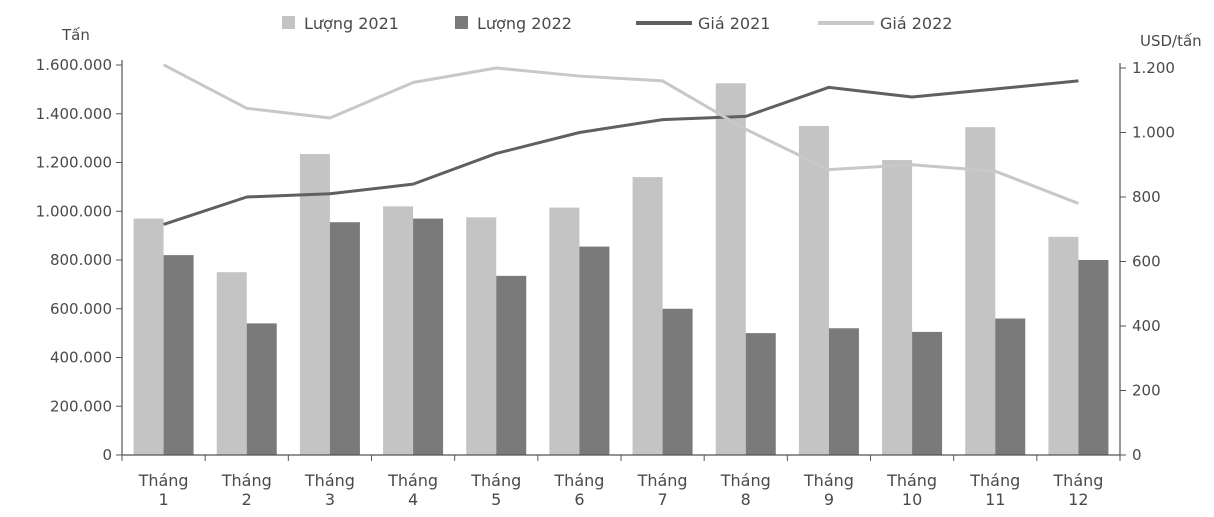 Image resolution: width=1214 pixels, height=517 pixels. I want to click on right-axis-ticks: 0 200 400 600 800 1.000 1.200, so click(1147, 261).